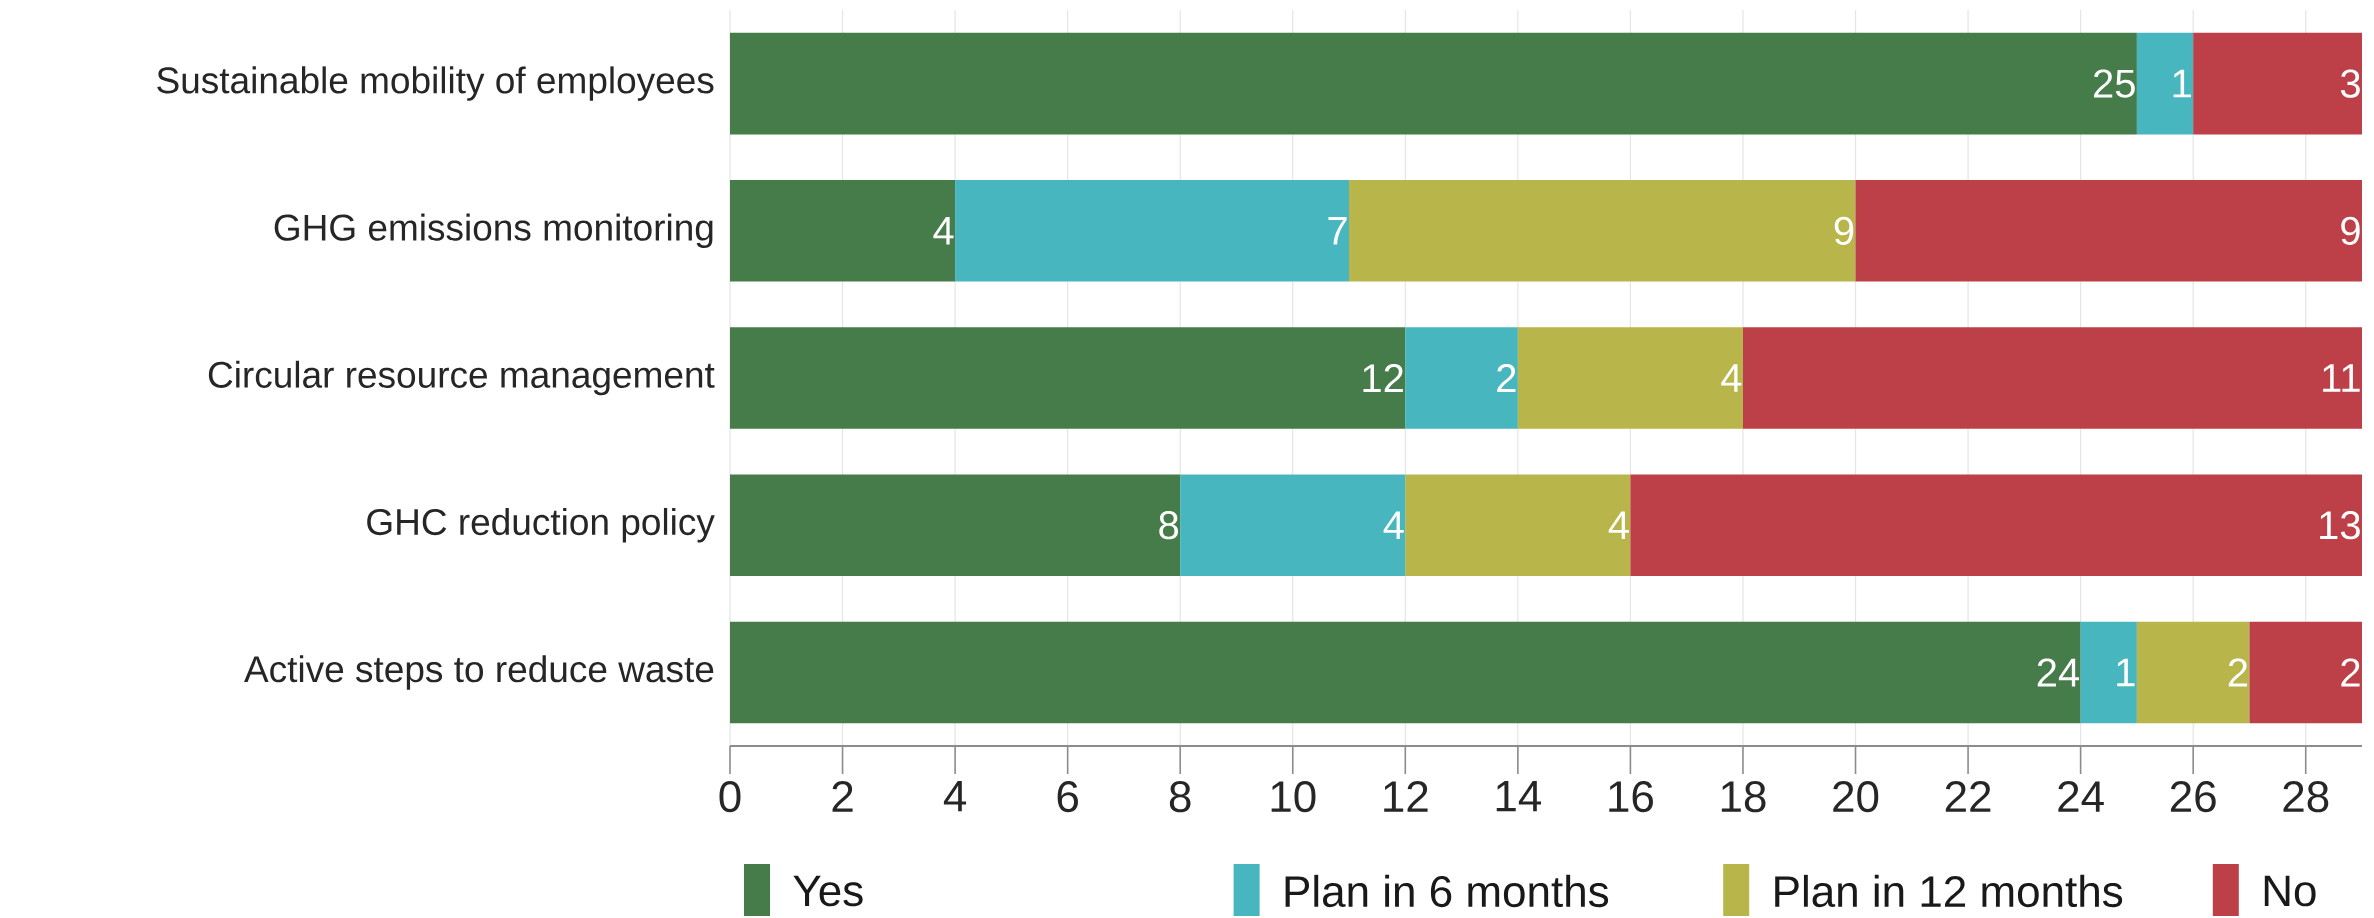 The width and height of the screenshot is (2374, 918). What do you see at coordinates (1293, 797) in the screenshot?
I see `x-tick-label: 10` at bounding box center [1293, 797].